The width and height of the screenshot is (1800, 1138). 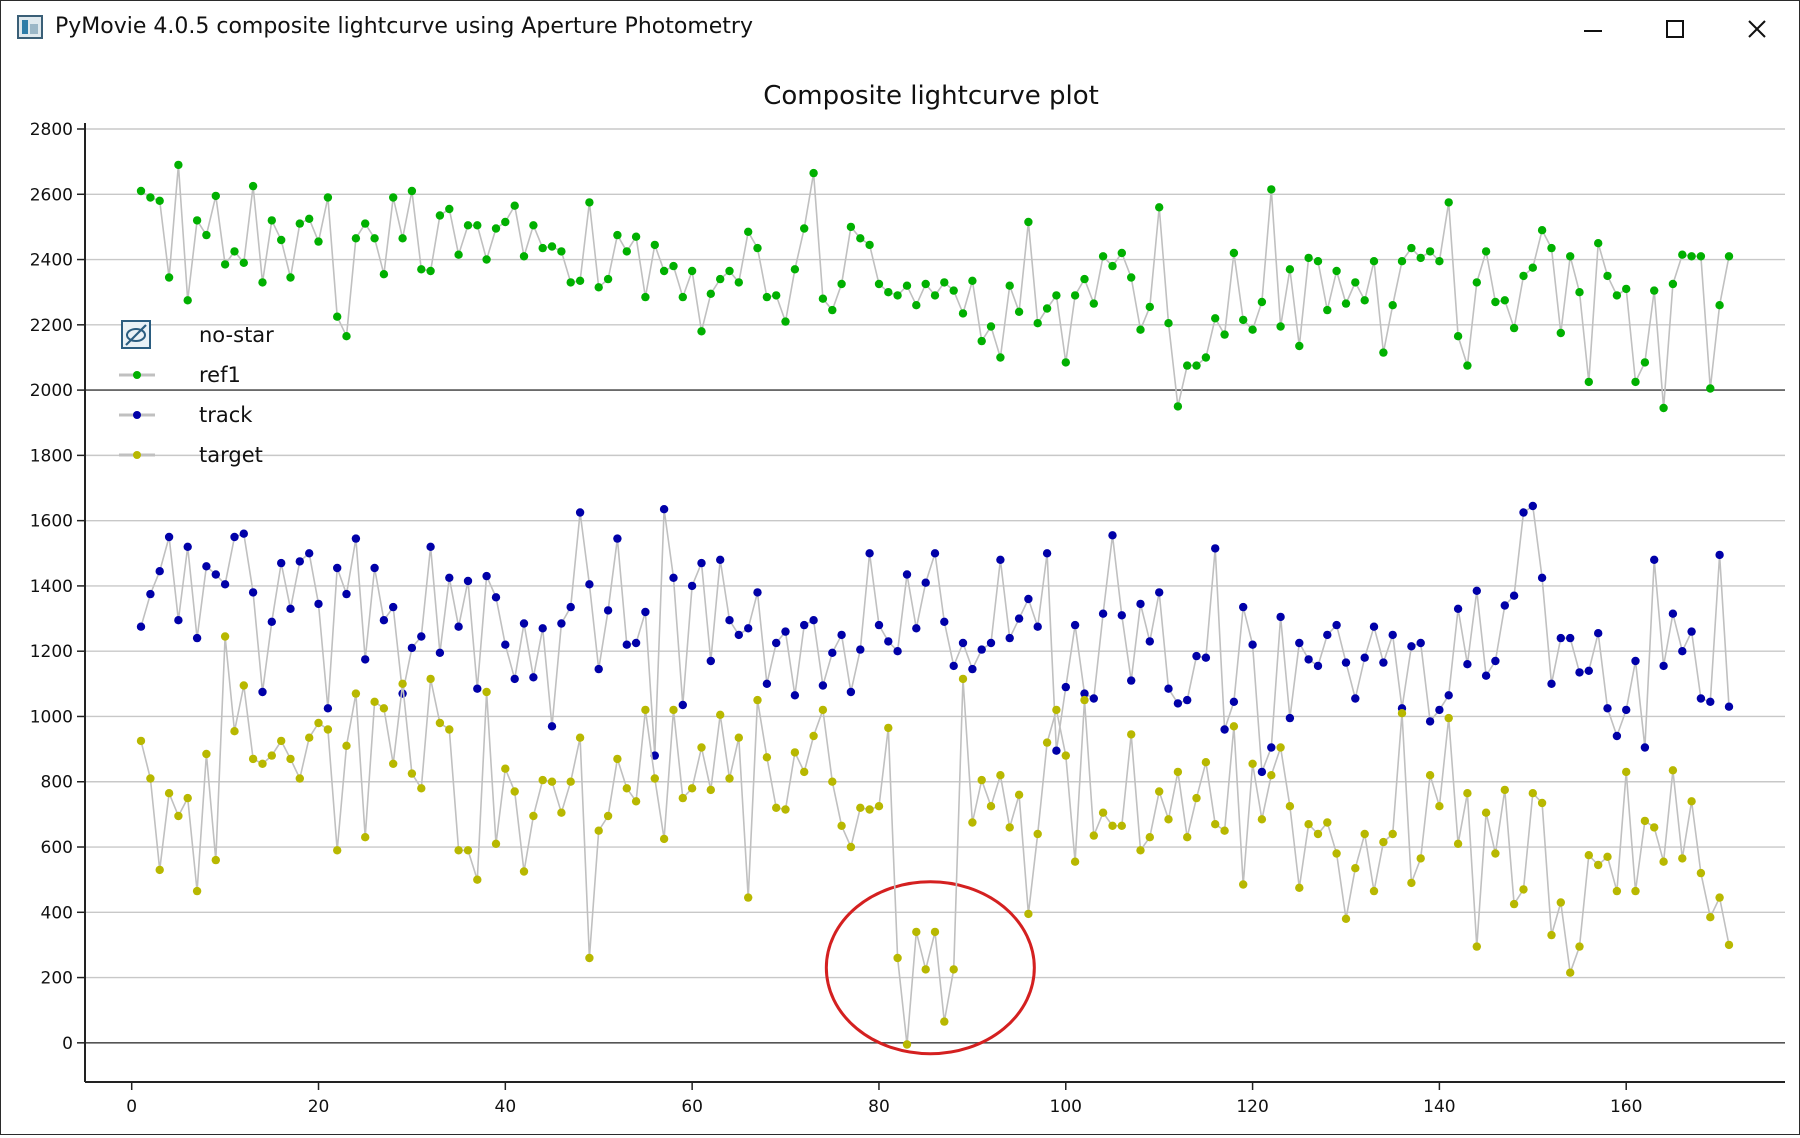 I want to click on maximize-button, so click(x=1675, y=29).